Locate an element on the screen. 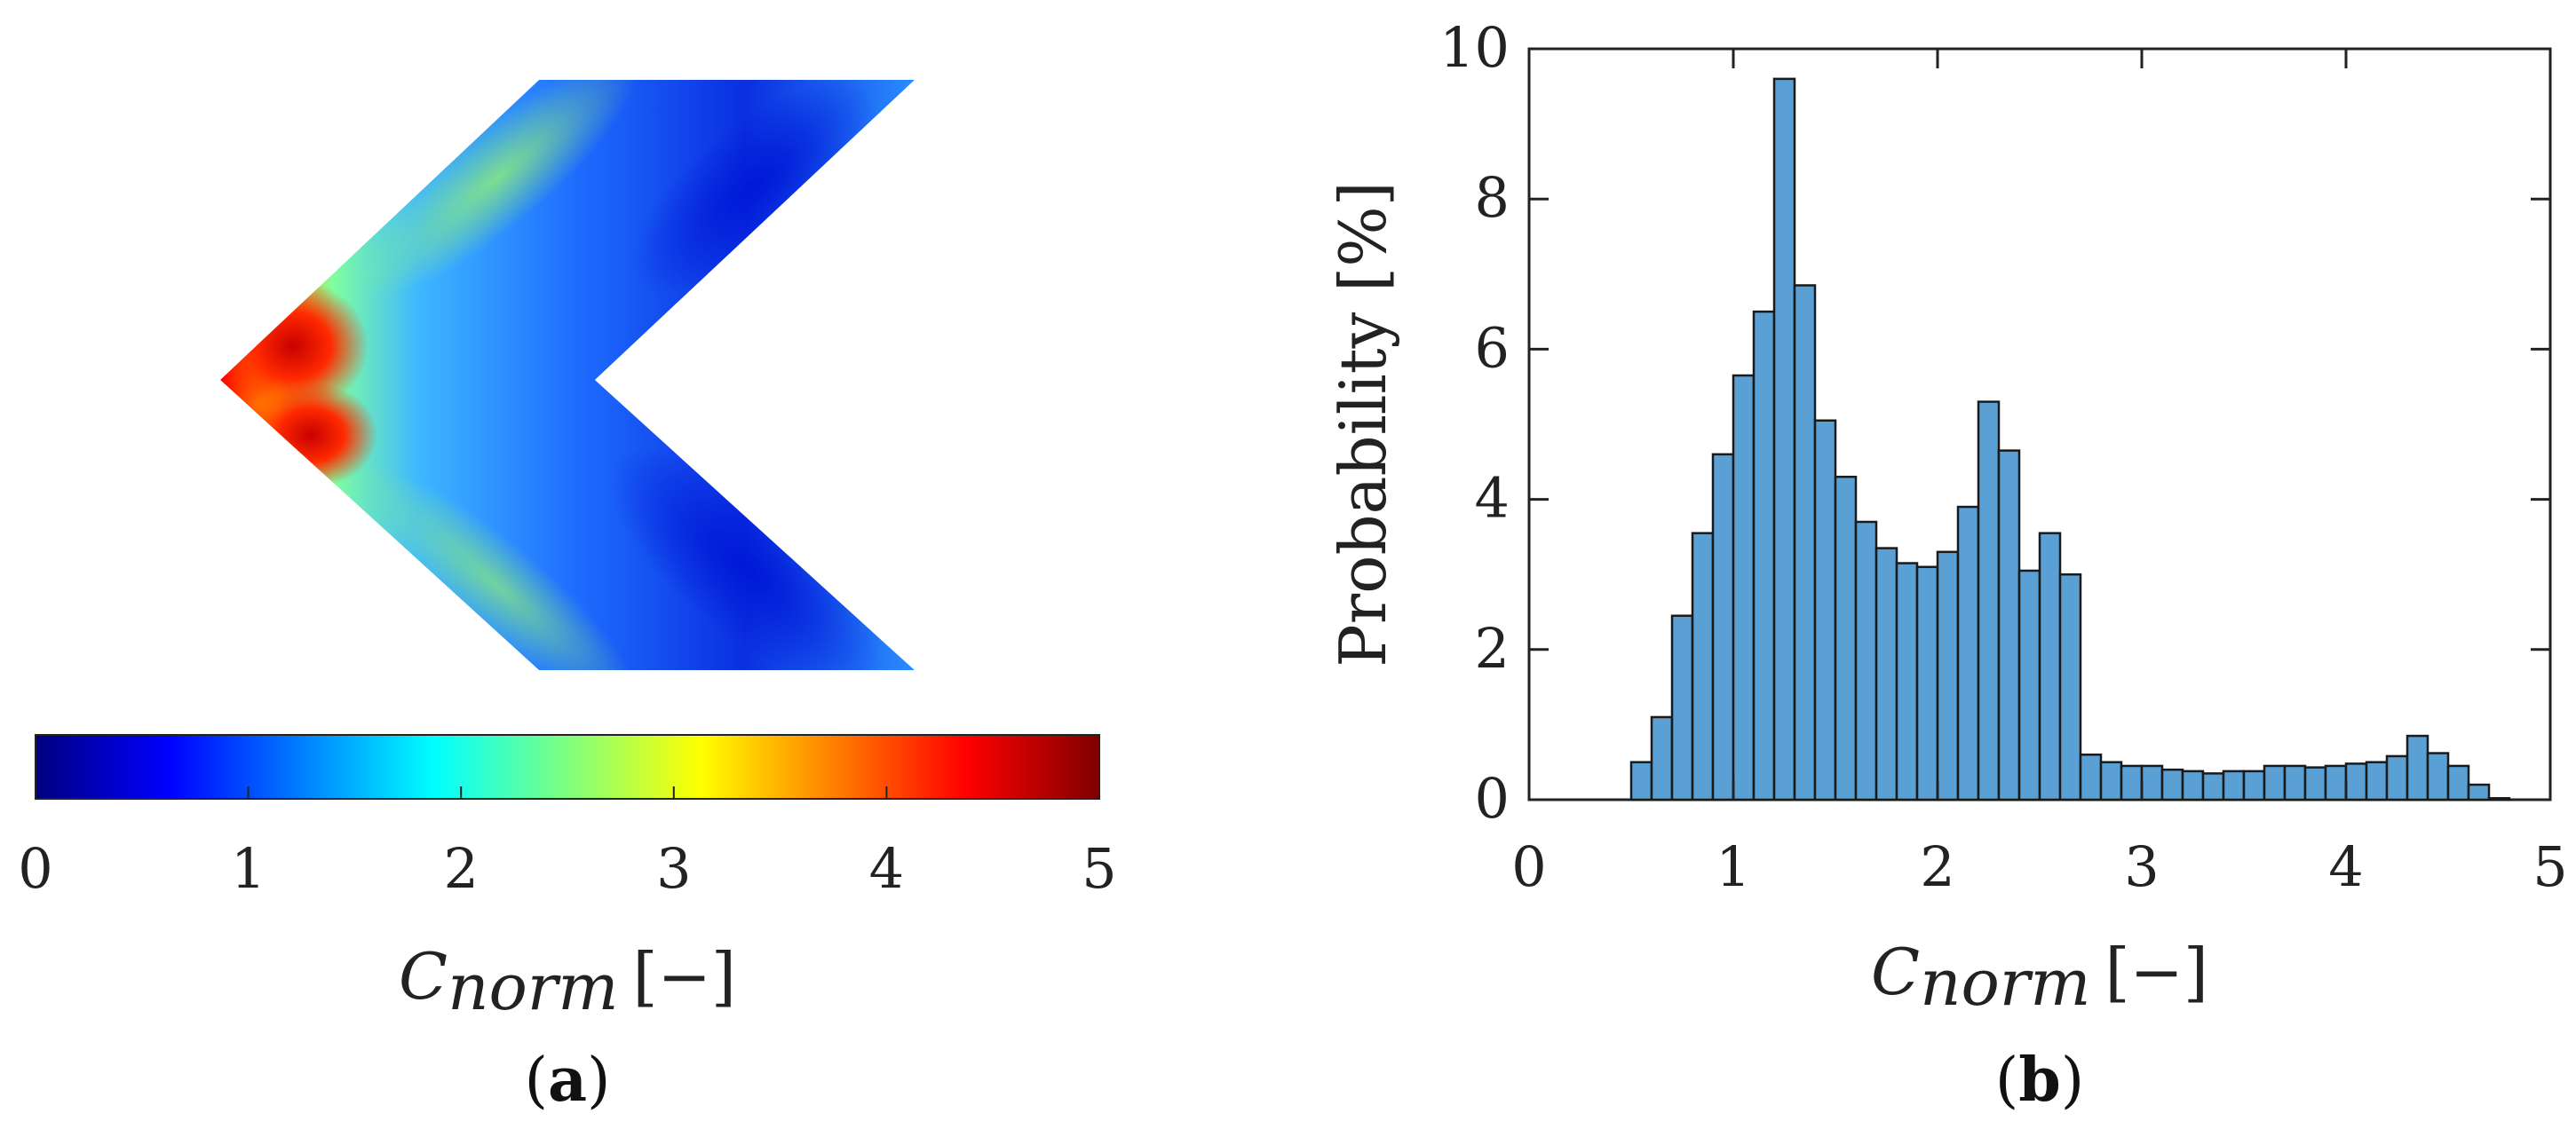 The image size is (2576, 1129). colorbar-label-unit: [−] is located at coordinates (685, 976).